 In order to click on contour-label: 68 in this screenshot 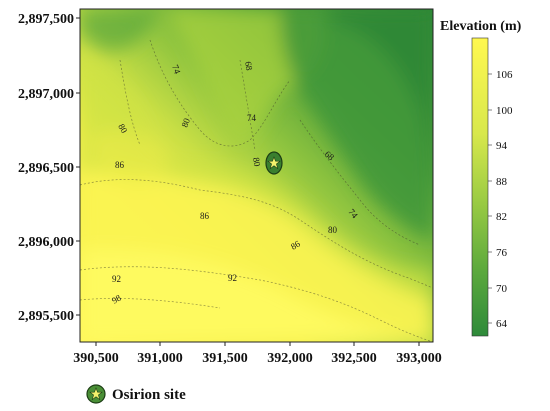, I will do `click(248, 66)`.